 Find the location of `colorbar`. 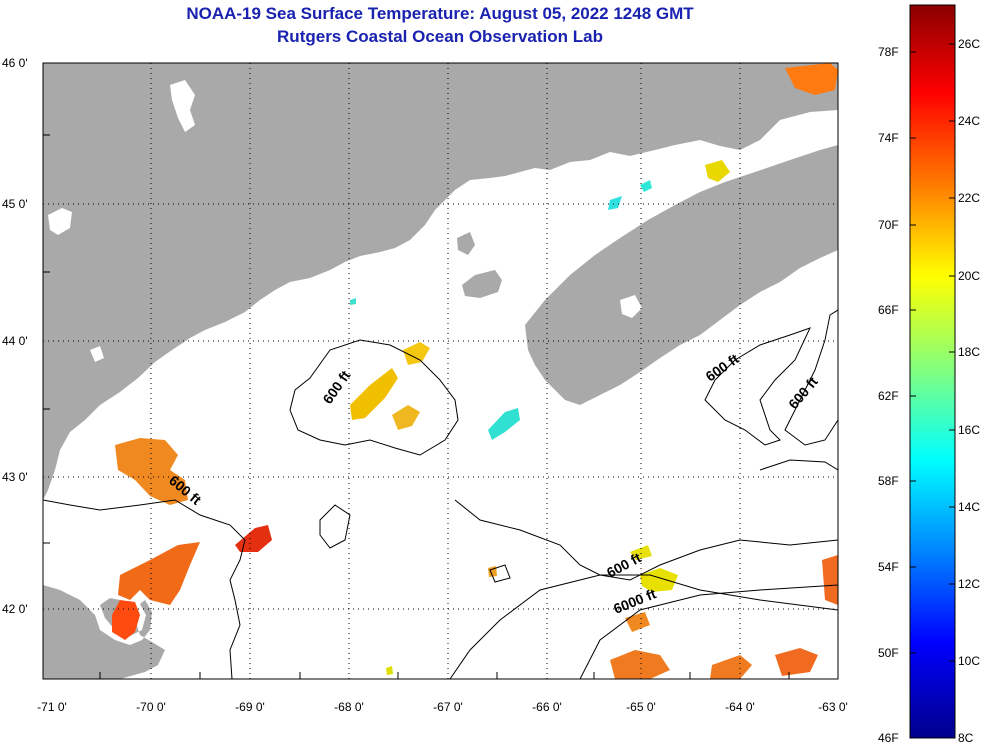

colorbar is located at coordinates (932, 371).